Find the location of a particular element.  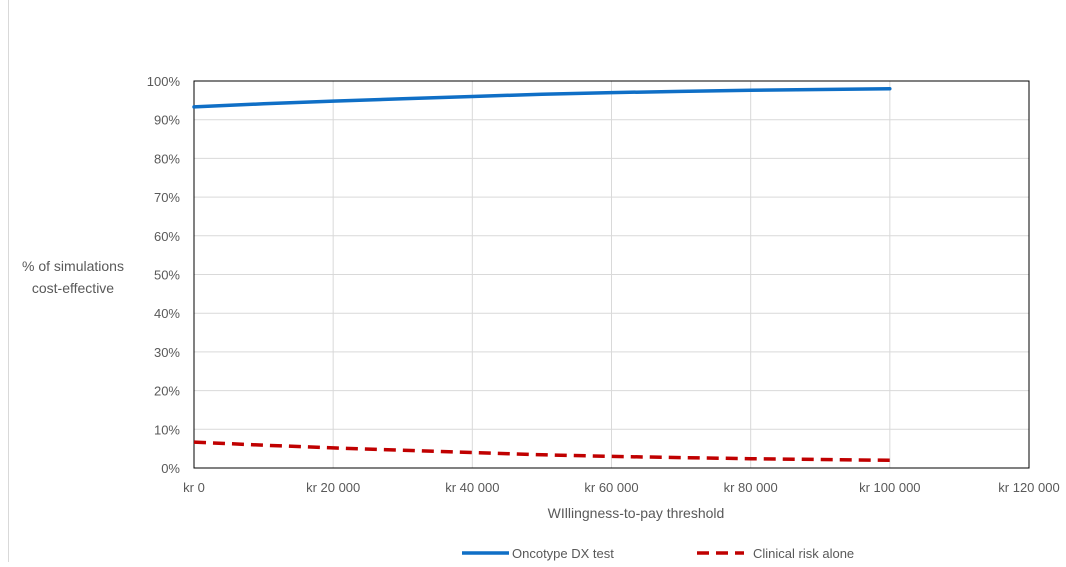

y-tick-label: 40% is located at coordinates (167, 313).